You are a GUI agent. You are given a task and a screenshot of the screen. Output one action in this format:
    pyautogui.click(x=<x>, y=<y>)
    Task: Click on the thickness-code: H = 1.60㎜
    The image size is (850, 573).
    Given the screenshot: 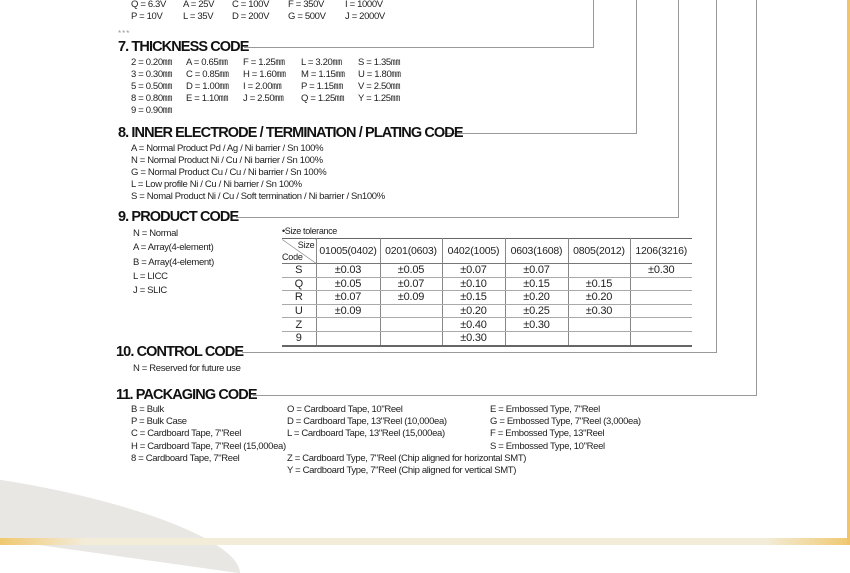 What is the action you would take?
    pyautogui.click(x=264, y=74)
    